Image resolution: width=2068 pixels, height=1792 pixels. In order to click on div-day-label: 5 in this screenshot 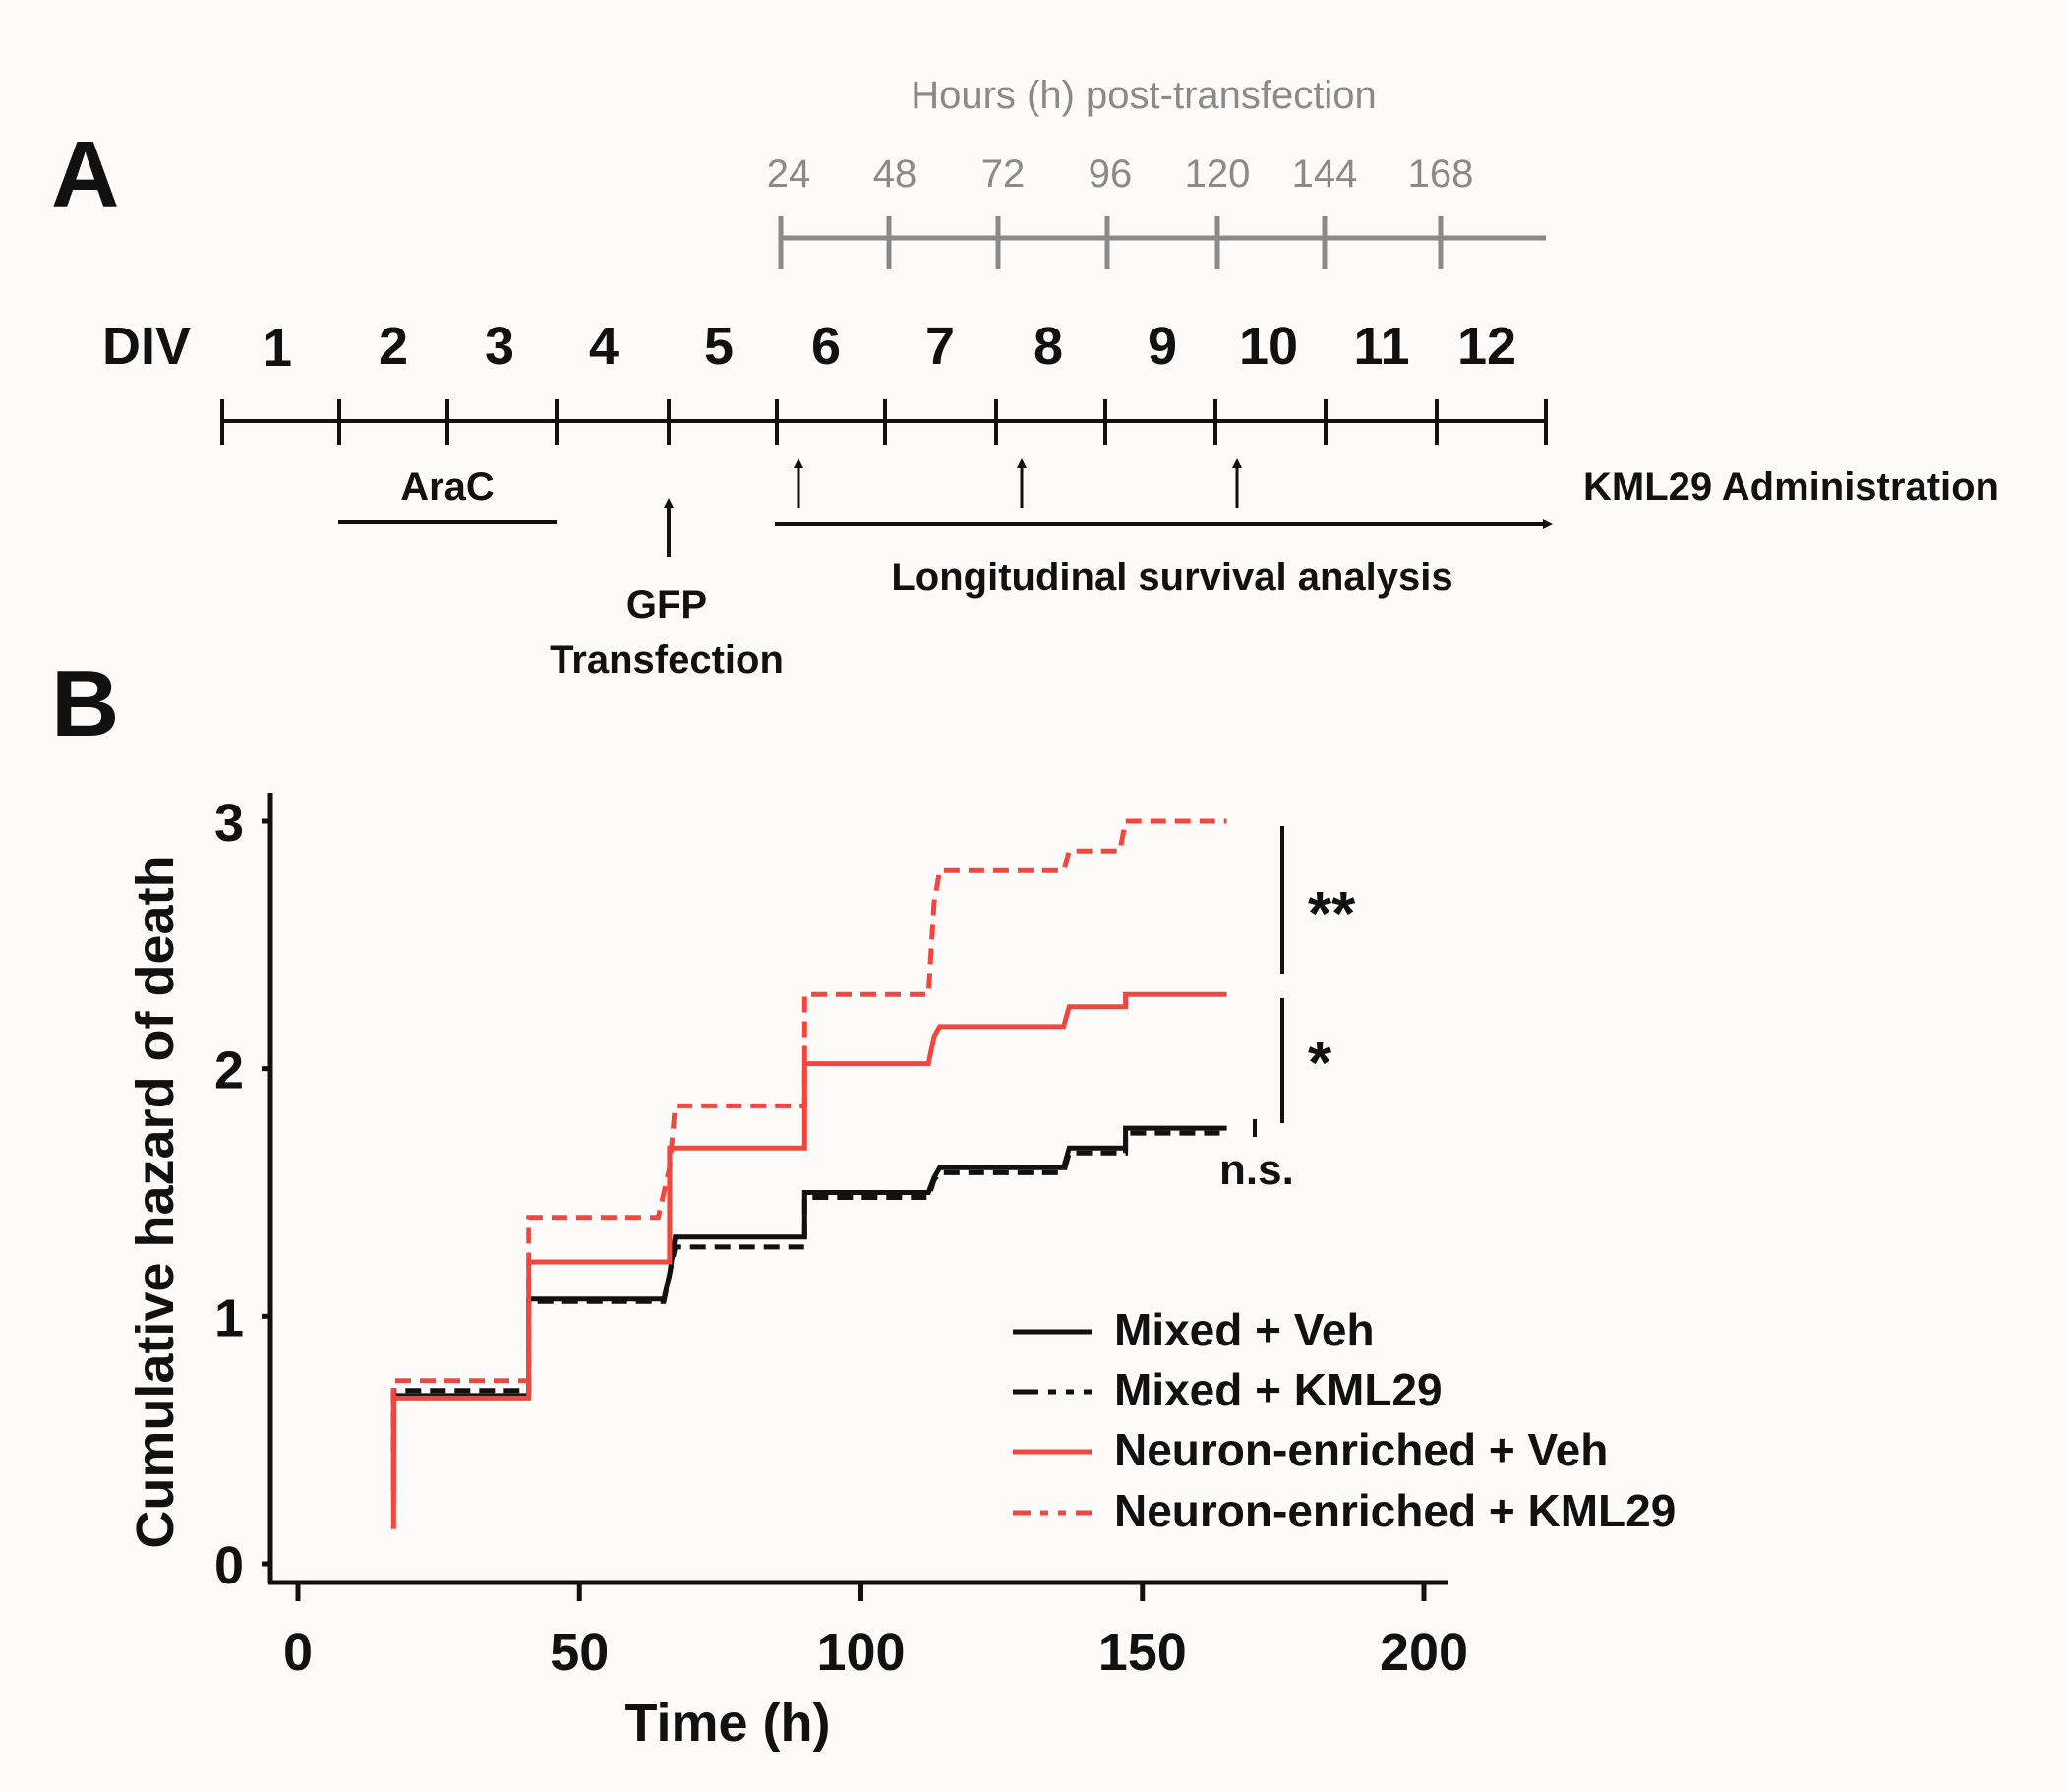, I will do `click(719, 346)`.